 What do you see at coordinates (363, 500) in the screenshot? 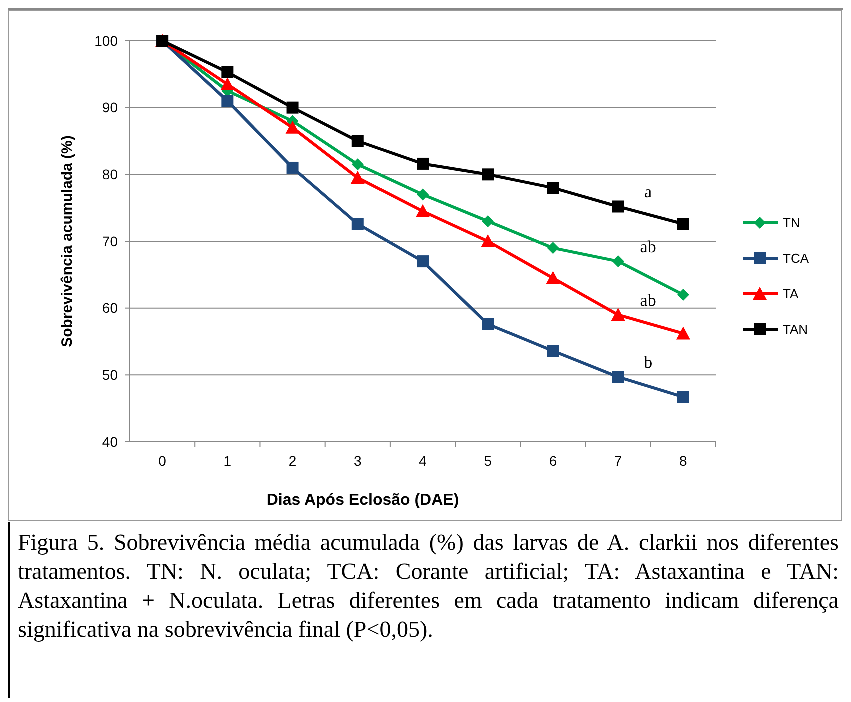
I see `x-axis-title: Dias Após Eclosão (DAE)` at bounding box center [363, 500].